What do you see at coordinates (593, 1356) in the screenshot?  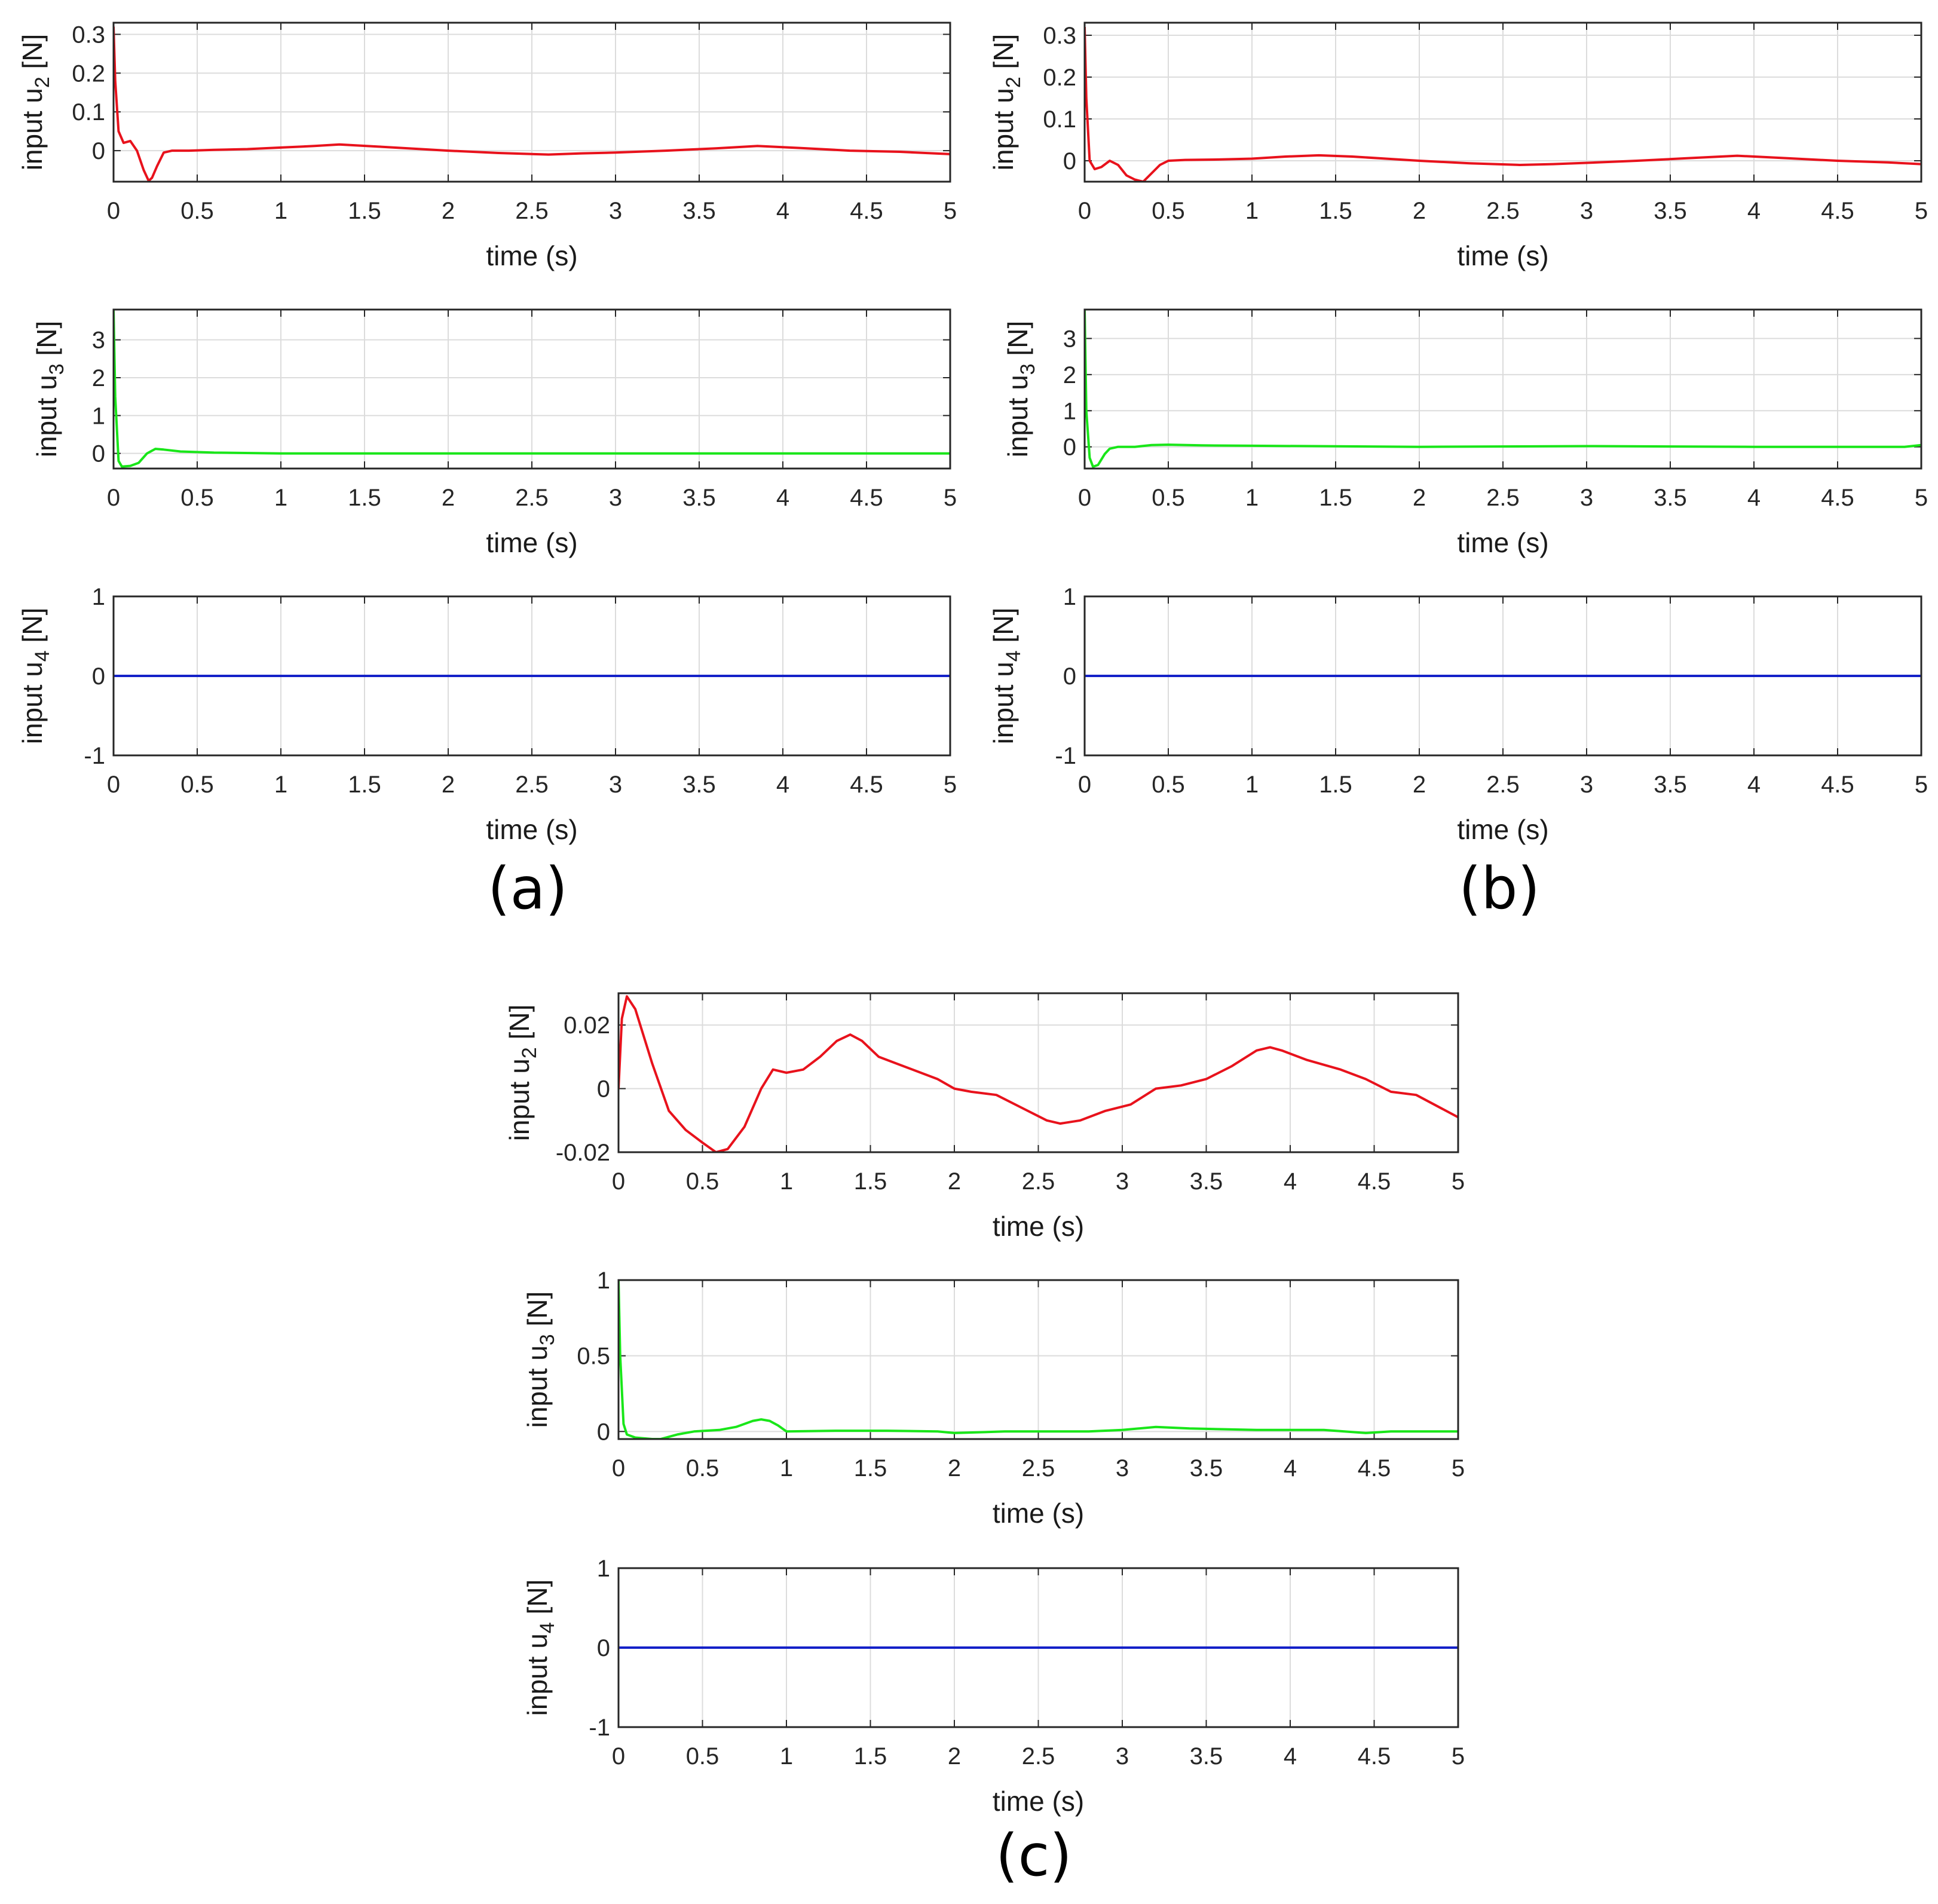 I see `y-tick-label: 0.5` at bounding box center [593, 1356].